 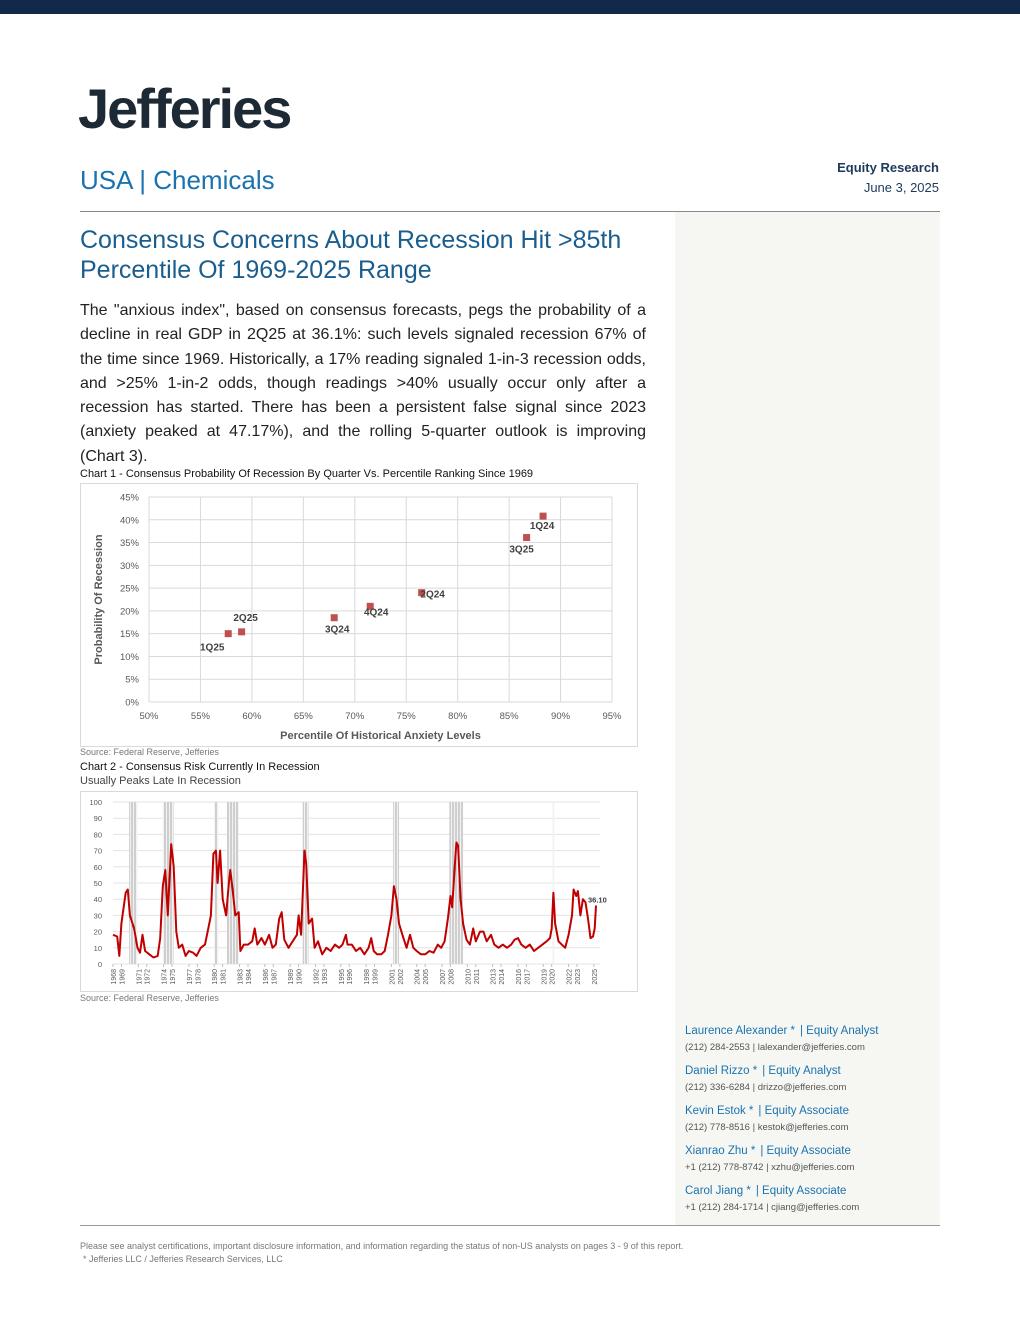 What do you see at coordinates (100, 964) in the screenshot?
I see `y-tick-label: 0` at bounding box center [100, 964].